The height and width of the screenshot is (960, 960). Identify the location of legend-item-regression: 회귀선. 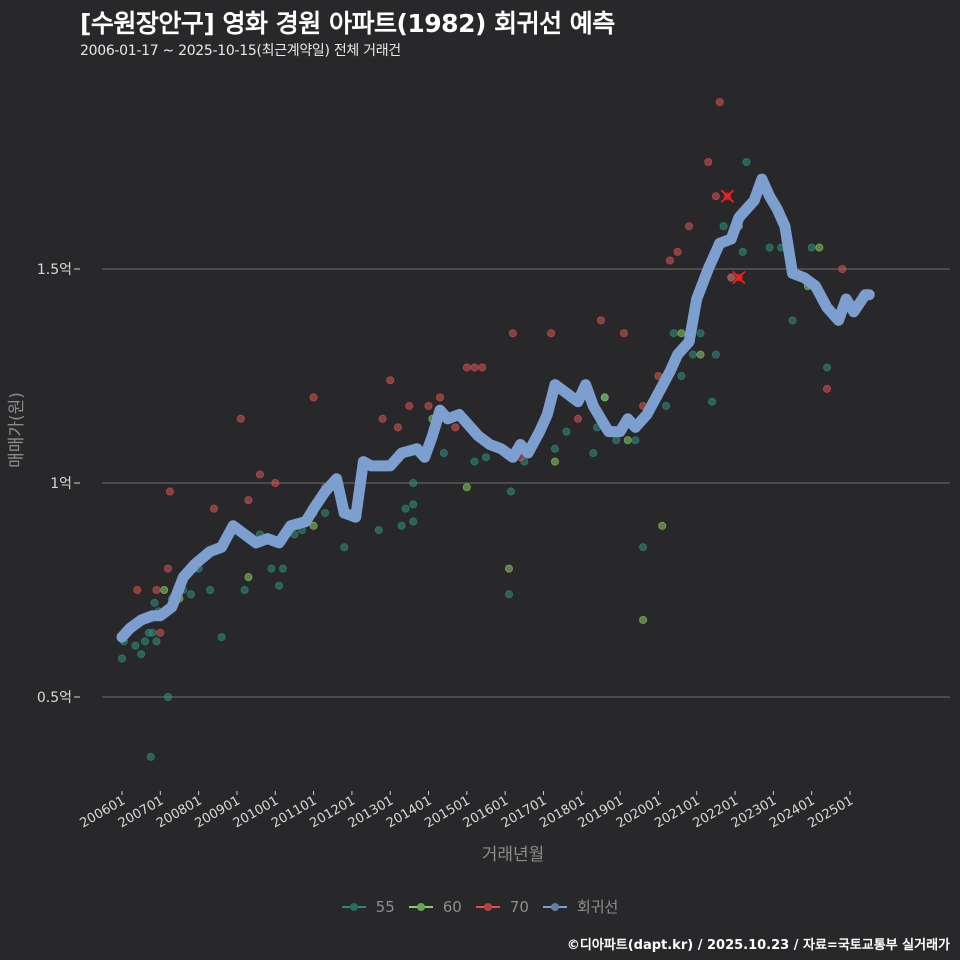
(580, 906).